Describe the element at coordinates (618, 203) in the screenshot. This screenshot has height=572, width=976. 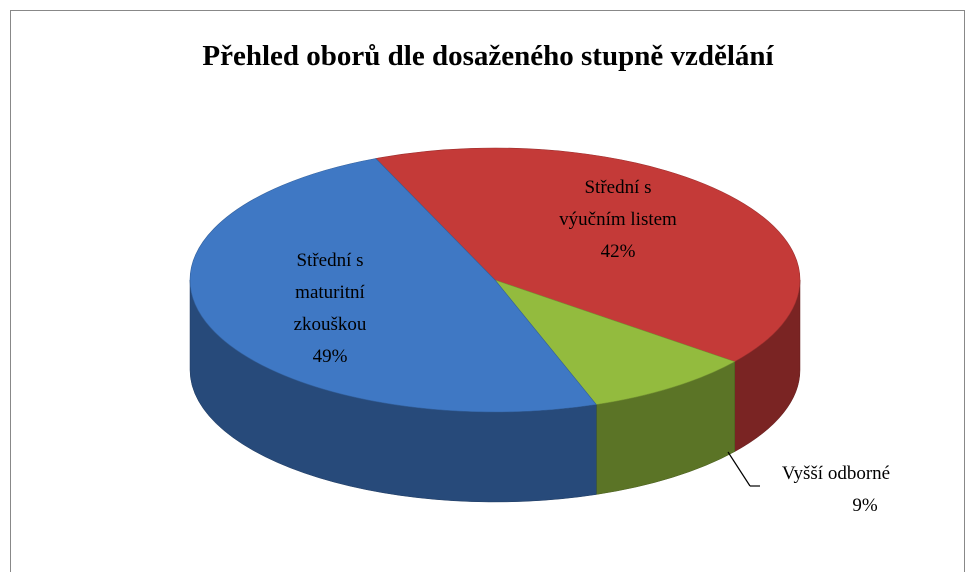
I see `category-label: Střední s výučním listem` at that location.